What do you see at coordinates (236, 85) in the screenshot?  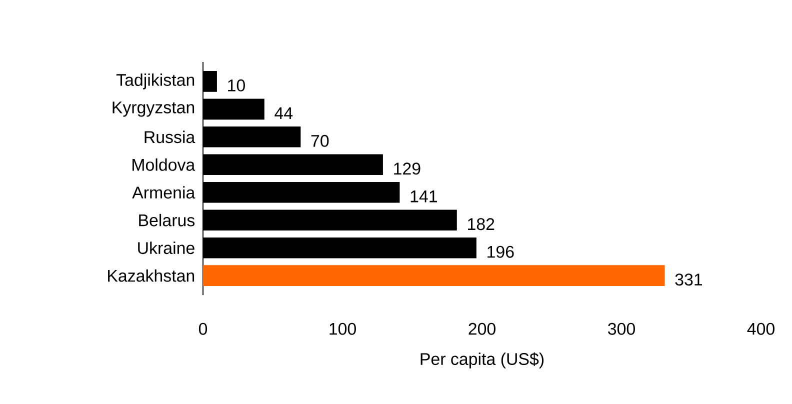 I see `data-label: 10` at bounding box center [236, 85].